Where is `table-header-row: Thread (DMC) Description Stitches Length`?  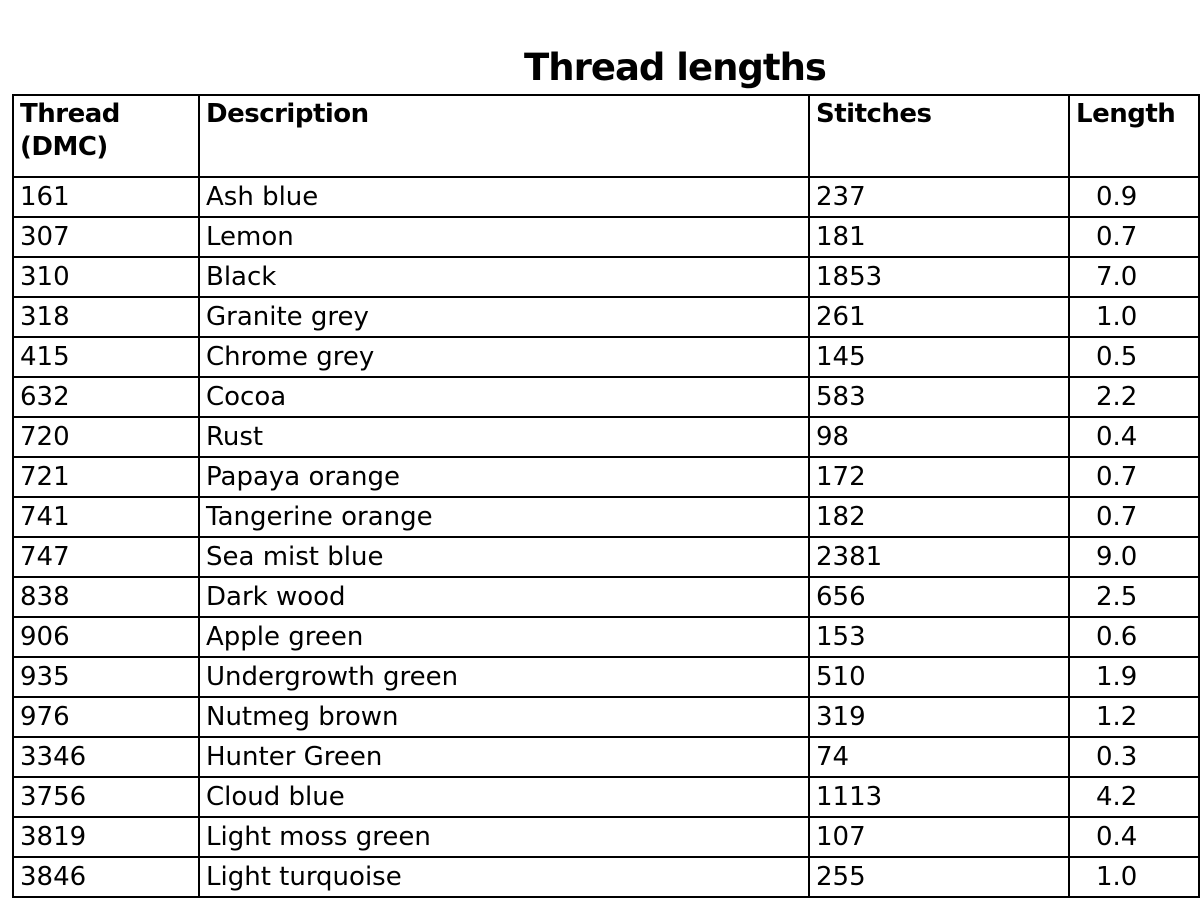
table-header-row: Thread (DMC) Description Stitches Length is located at coordinates (606, 136).